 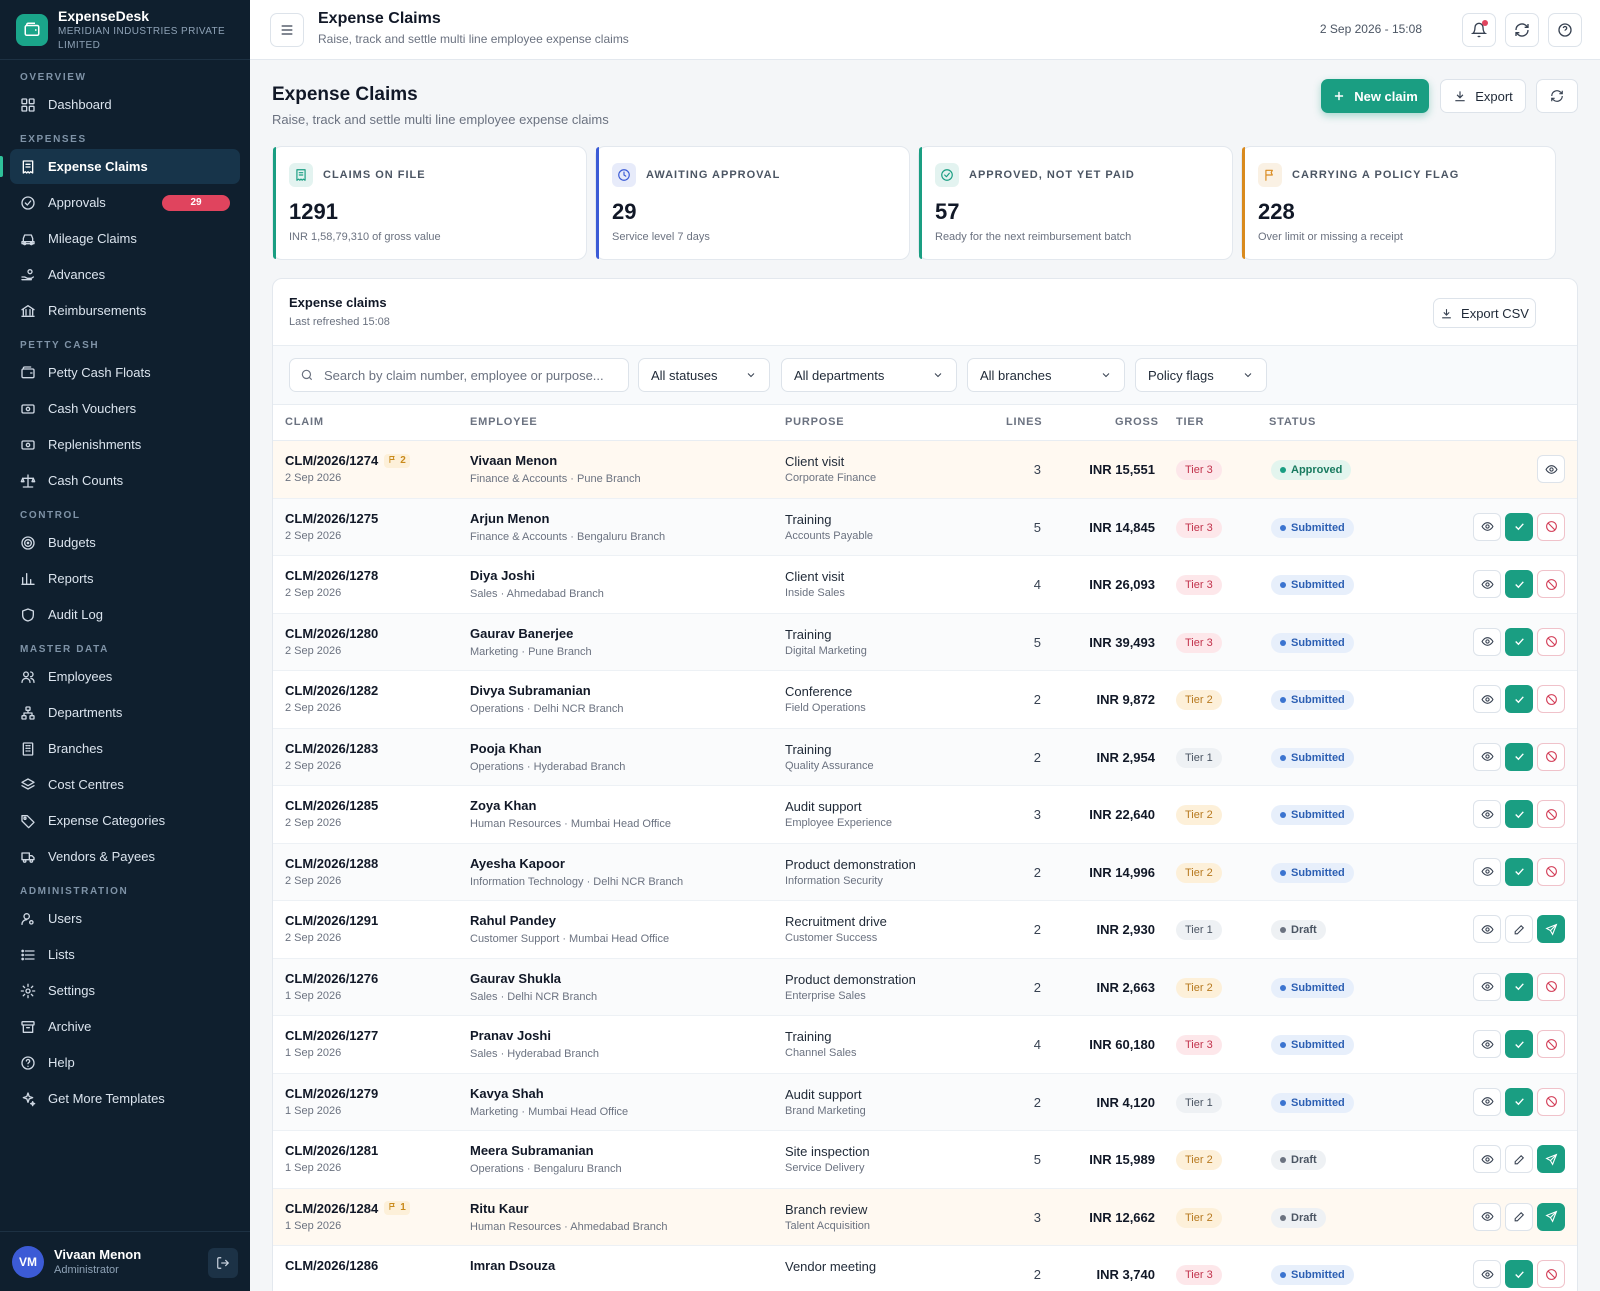 What do you see at coordinates (332, 575) in the screenshot?
I see `claim-number: CLM/2026/1278` at bounding box center [332, 575].